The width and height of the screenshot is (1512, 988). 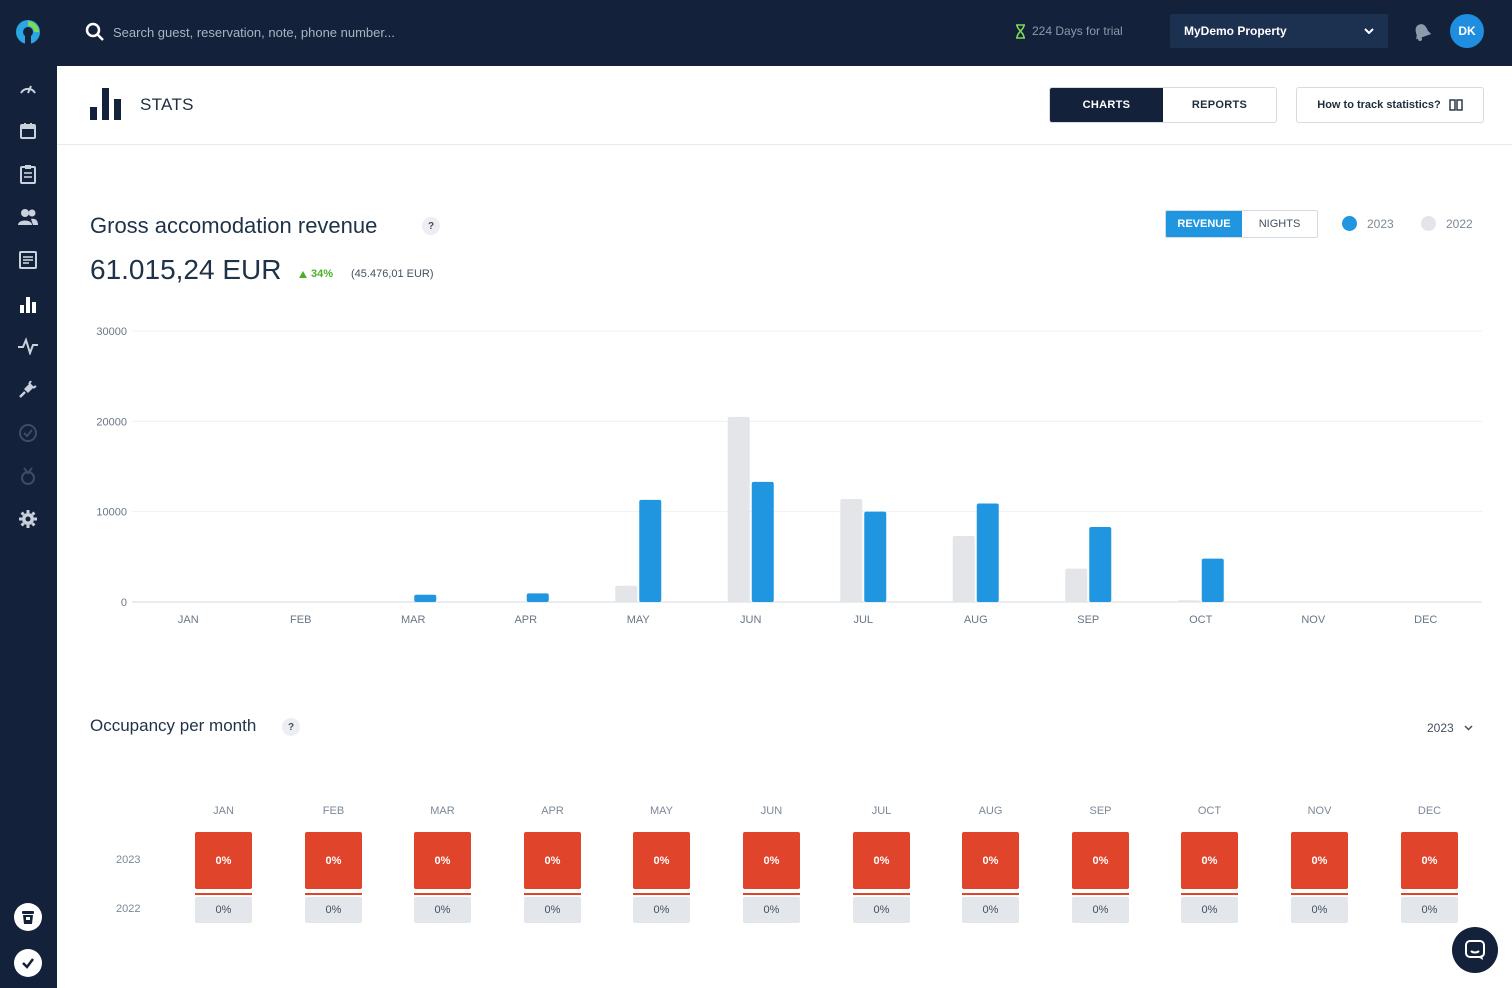 I want to click on trash-bin-icon, so click(x=28, y=917).